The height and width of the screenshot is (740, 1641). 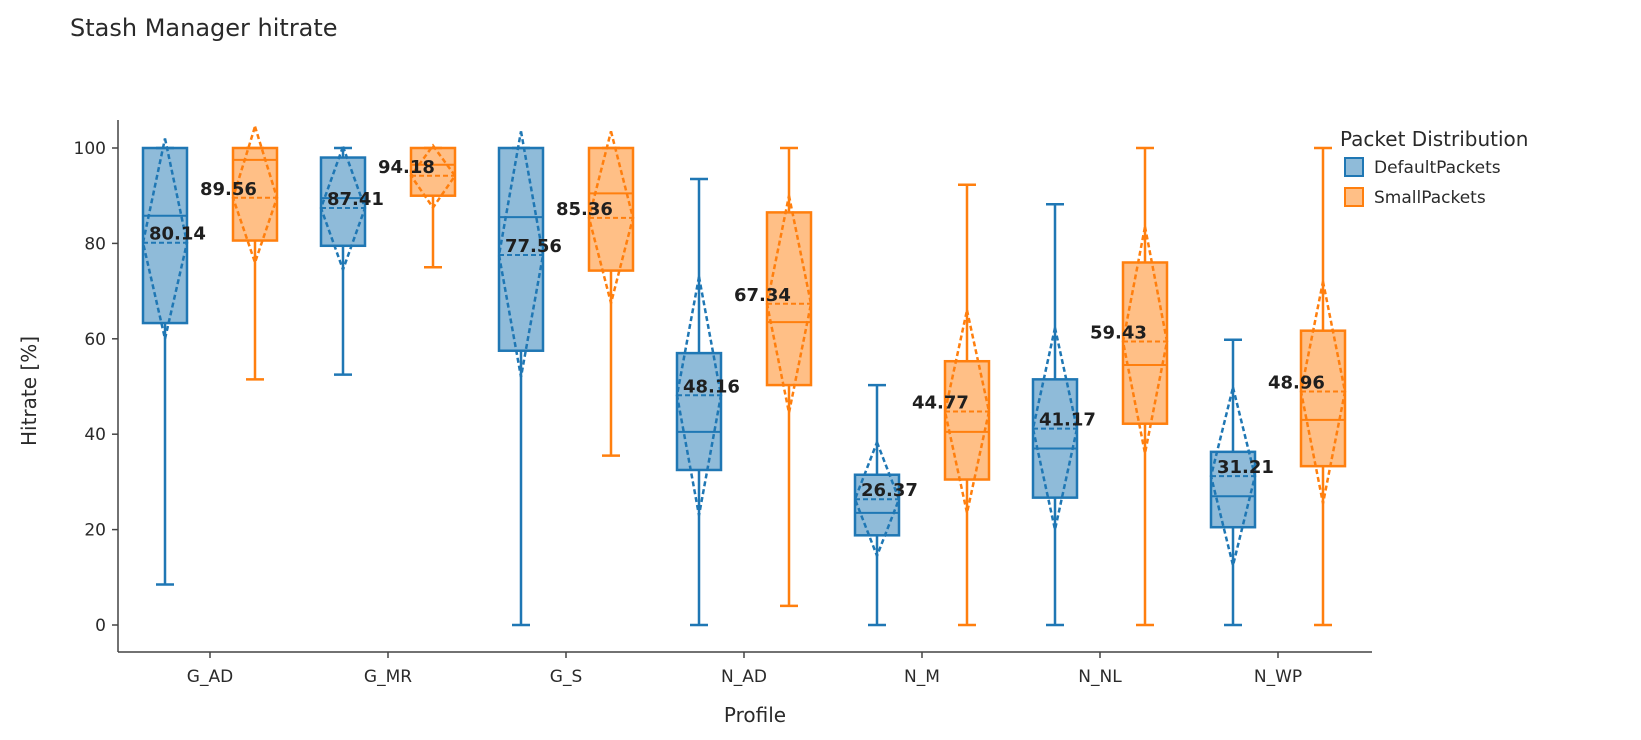 I want to click on y-tick-label: 100, so click(x=90, y=149).